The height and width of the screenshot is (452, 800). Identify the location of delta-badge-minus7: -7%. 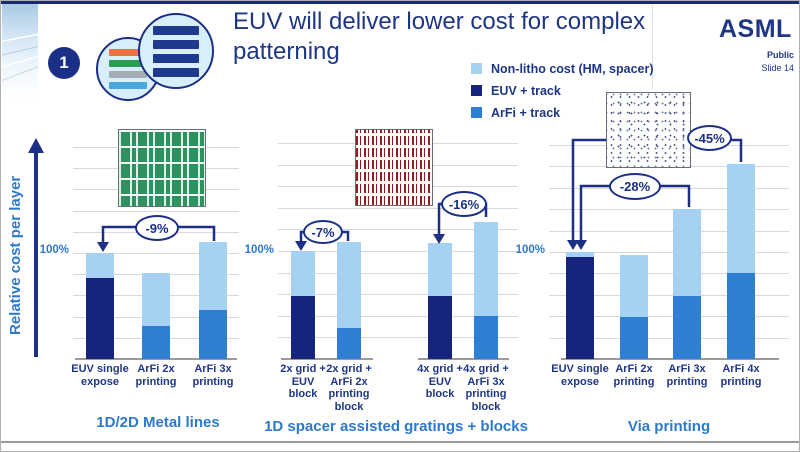
(323, 232).